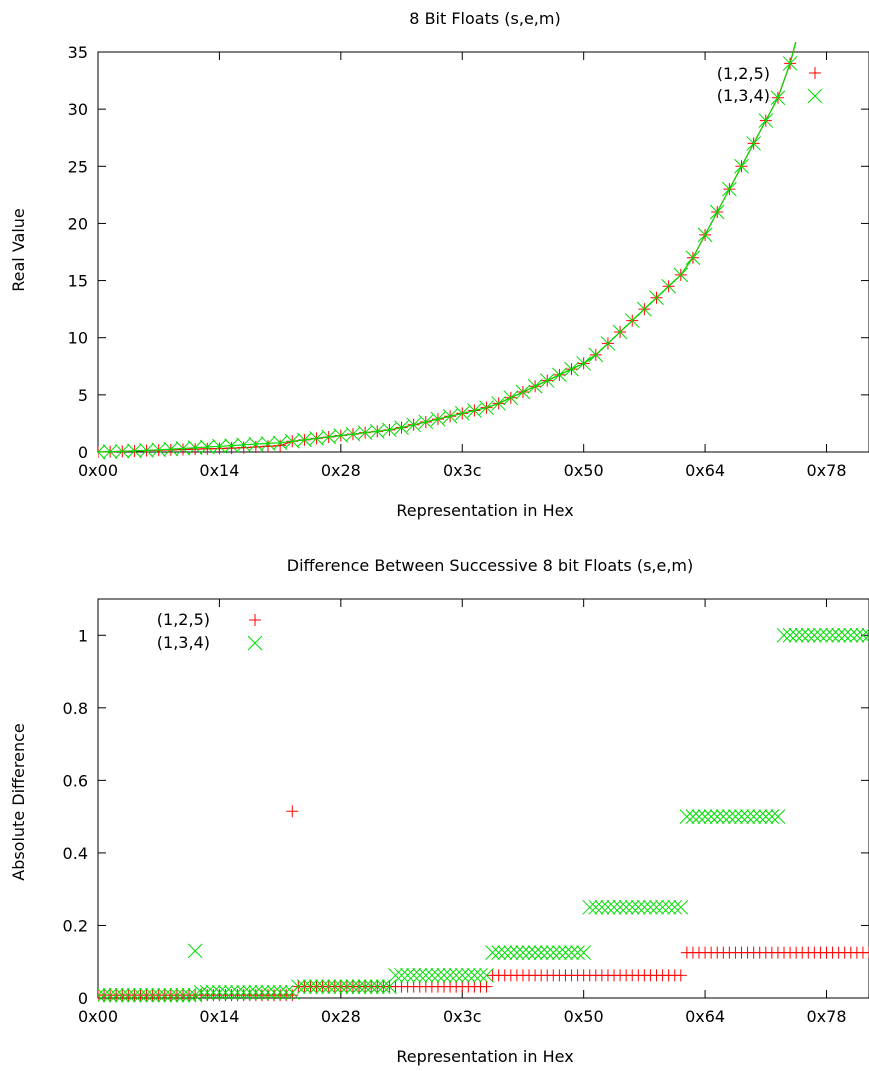 This screenshot has height=1071, width=869. Describe the element at coordinates (584, 470) in the screenshot. I see `x-tick-label: 0x50` at that location.